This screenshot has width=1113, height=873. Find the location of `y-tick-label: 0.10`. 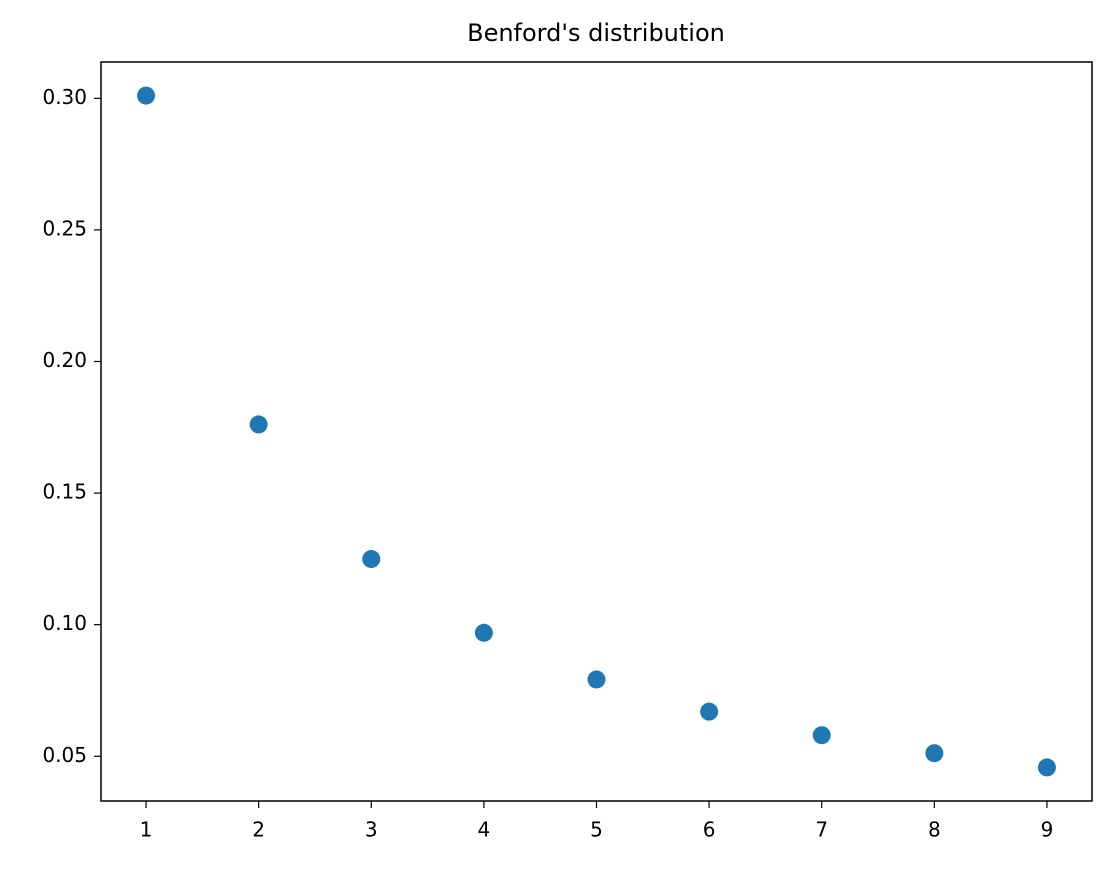

y-tick-label: 0.10 is located at coordinates (64, 623).